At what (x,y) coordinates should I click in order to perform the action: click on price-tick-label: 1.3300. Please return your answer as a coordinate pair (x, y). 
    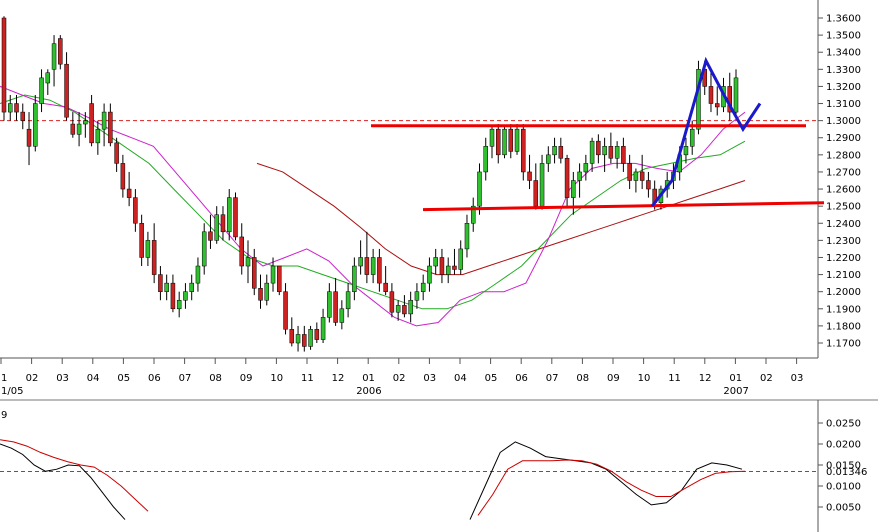
    Looking at the image, I should click on (843, 70).